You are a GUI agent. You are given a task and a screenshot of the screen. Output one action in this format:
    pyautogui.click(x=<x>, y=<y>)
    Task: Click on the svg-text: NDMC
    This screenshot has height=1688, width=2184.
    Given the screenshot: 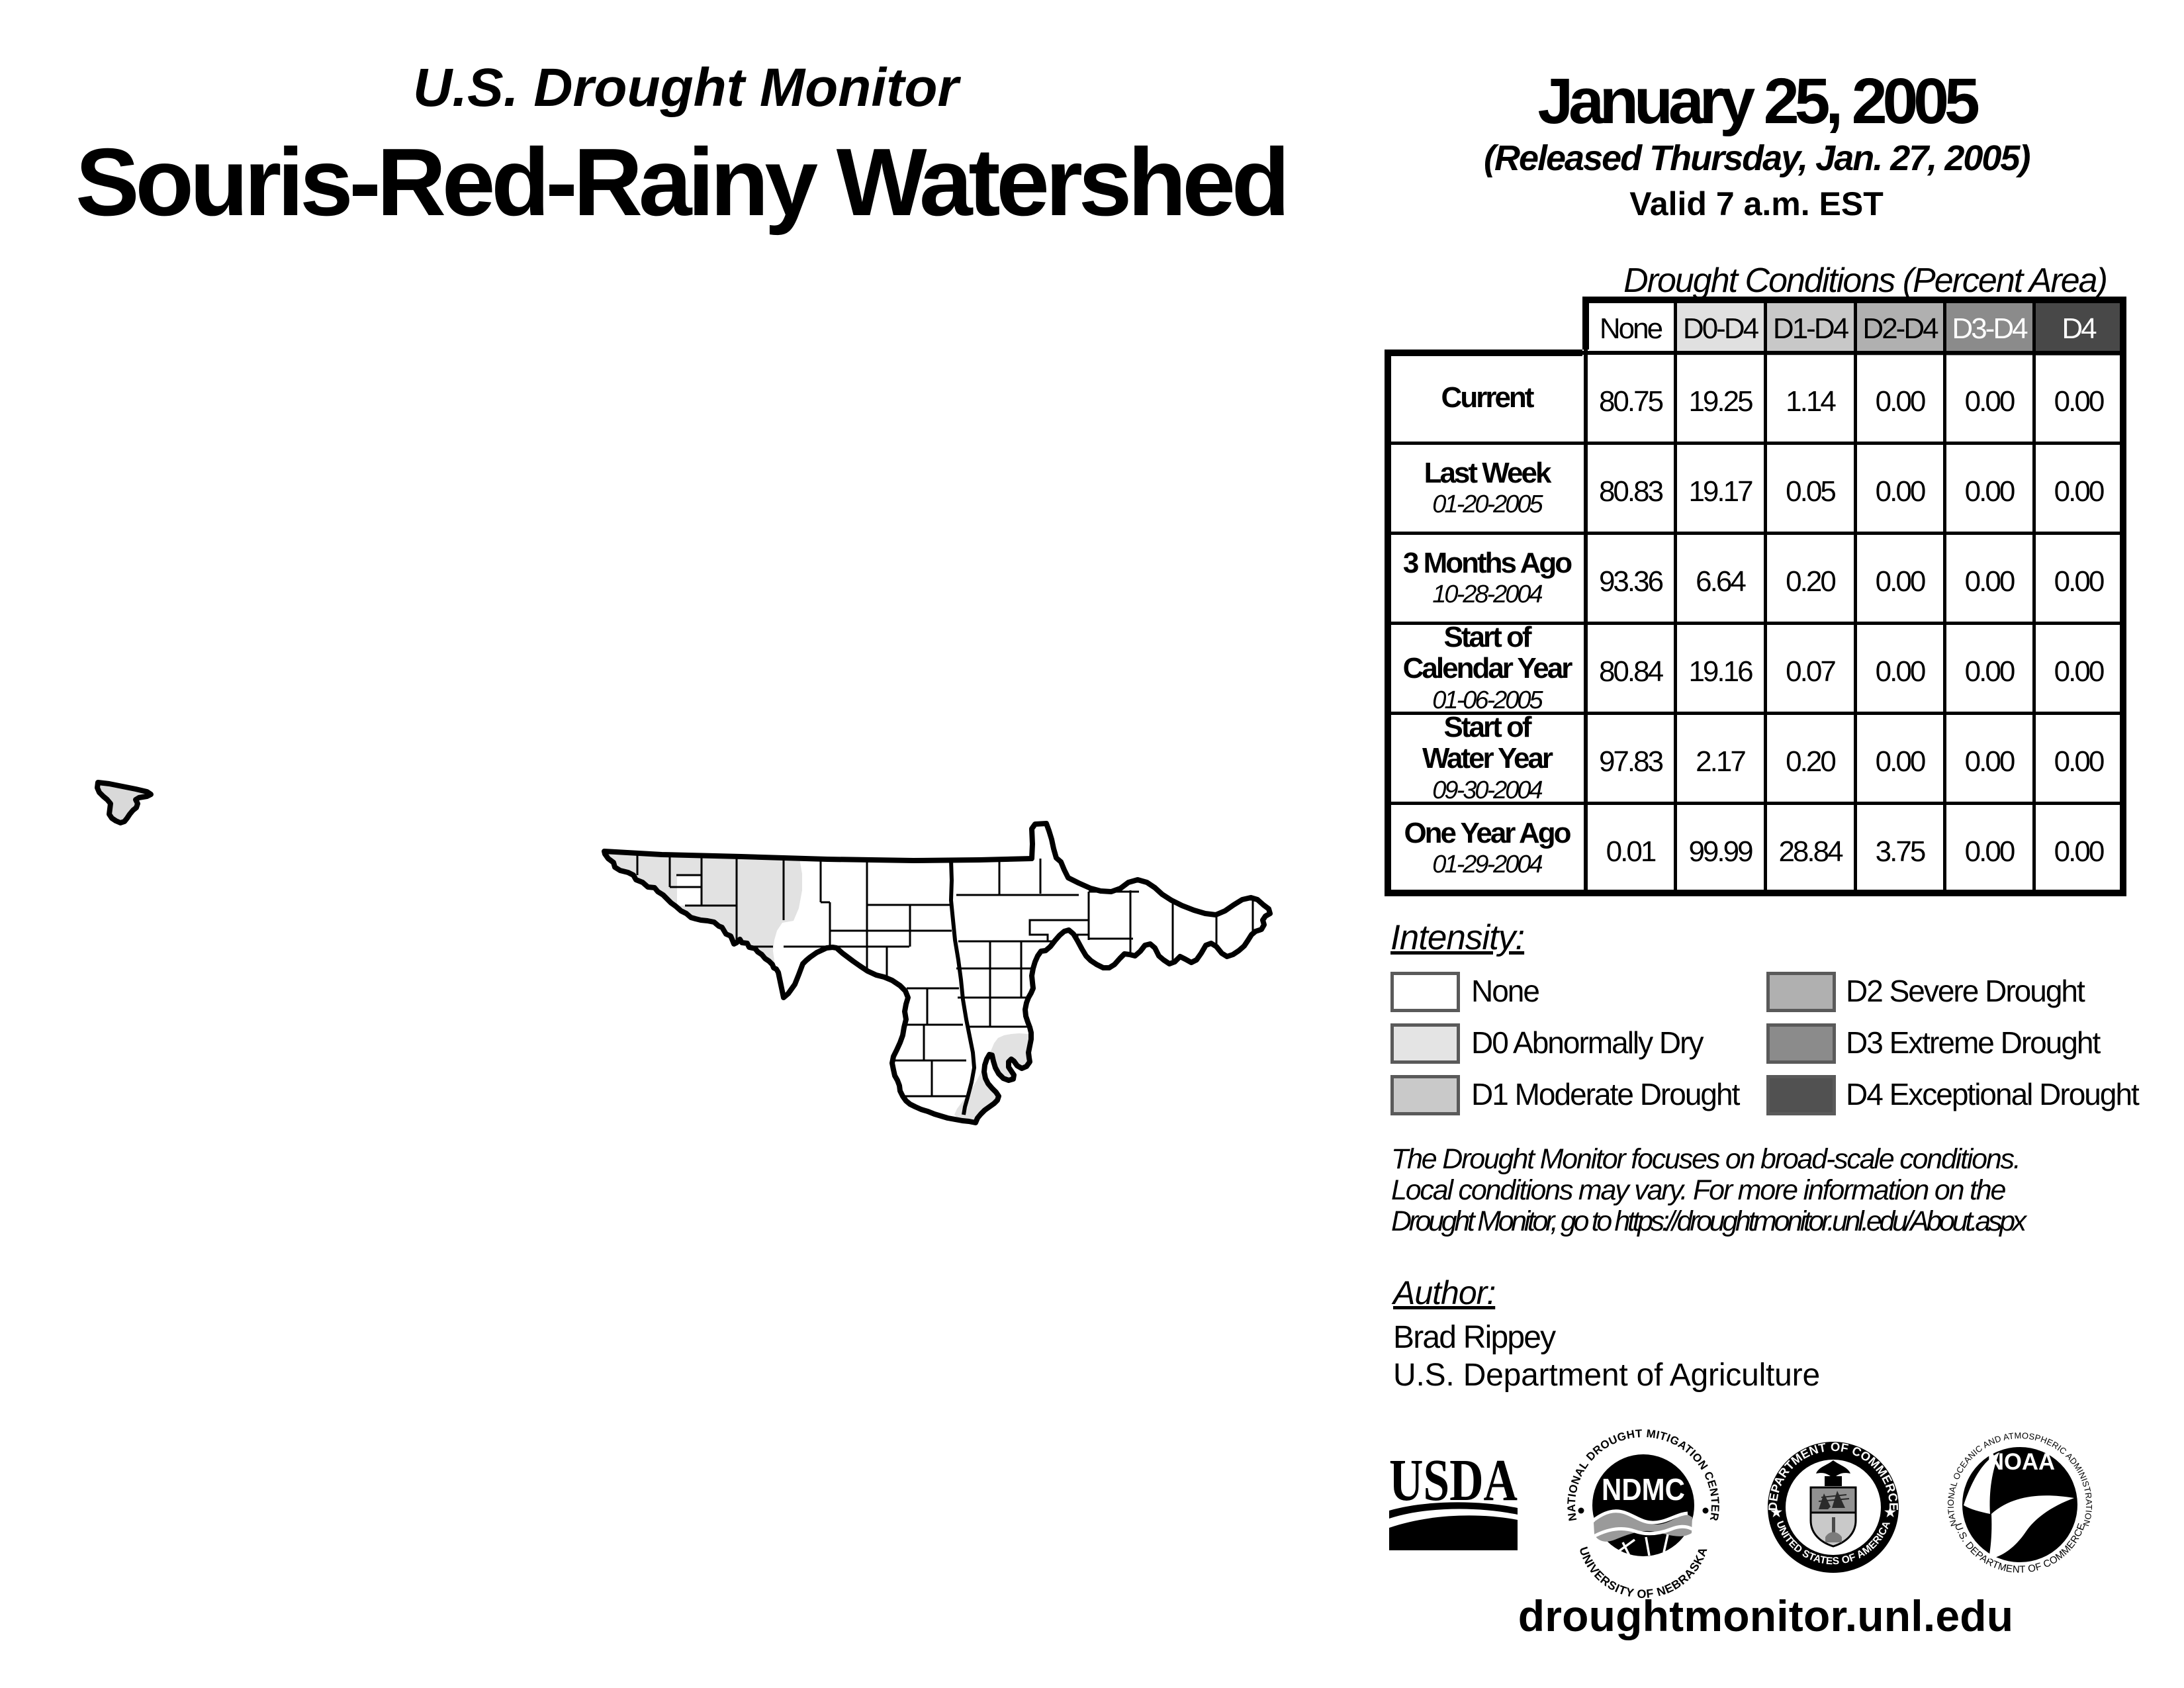 What is the action you would take?
    pyautogui.click(x=1644, y=1489)
    